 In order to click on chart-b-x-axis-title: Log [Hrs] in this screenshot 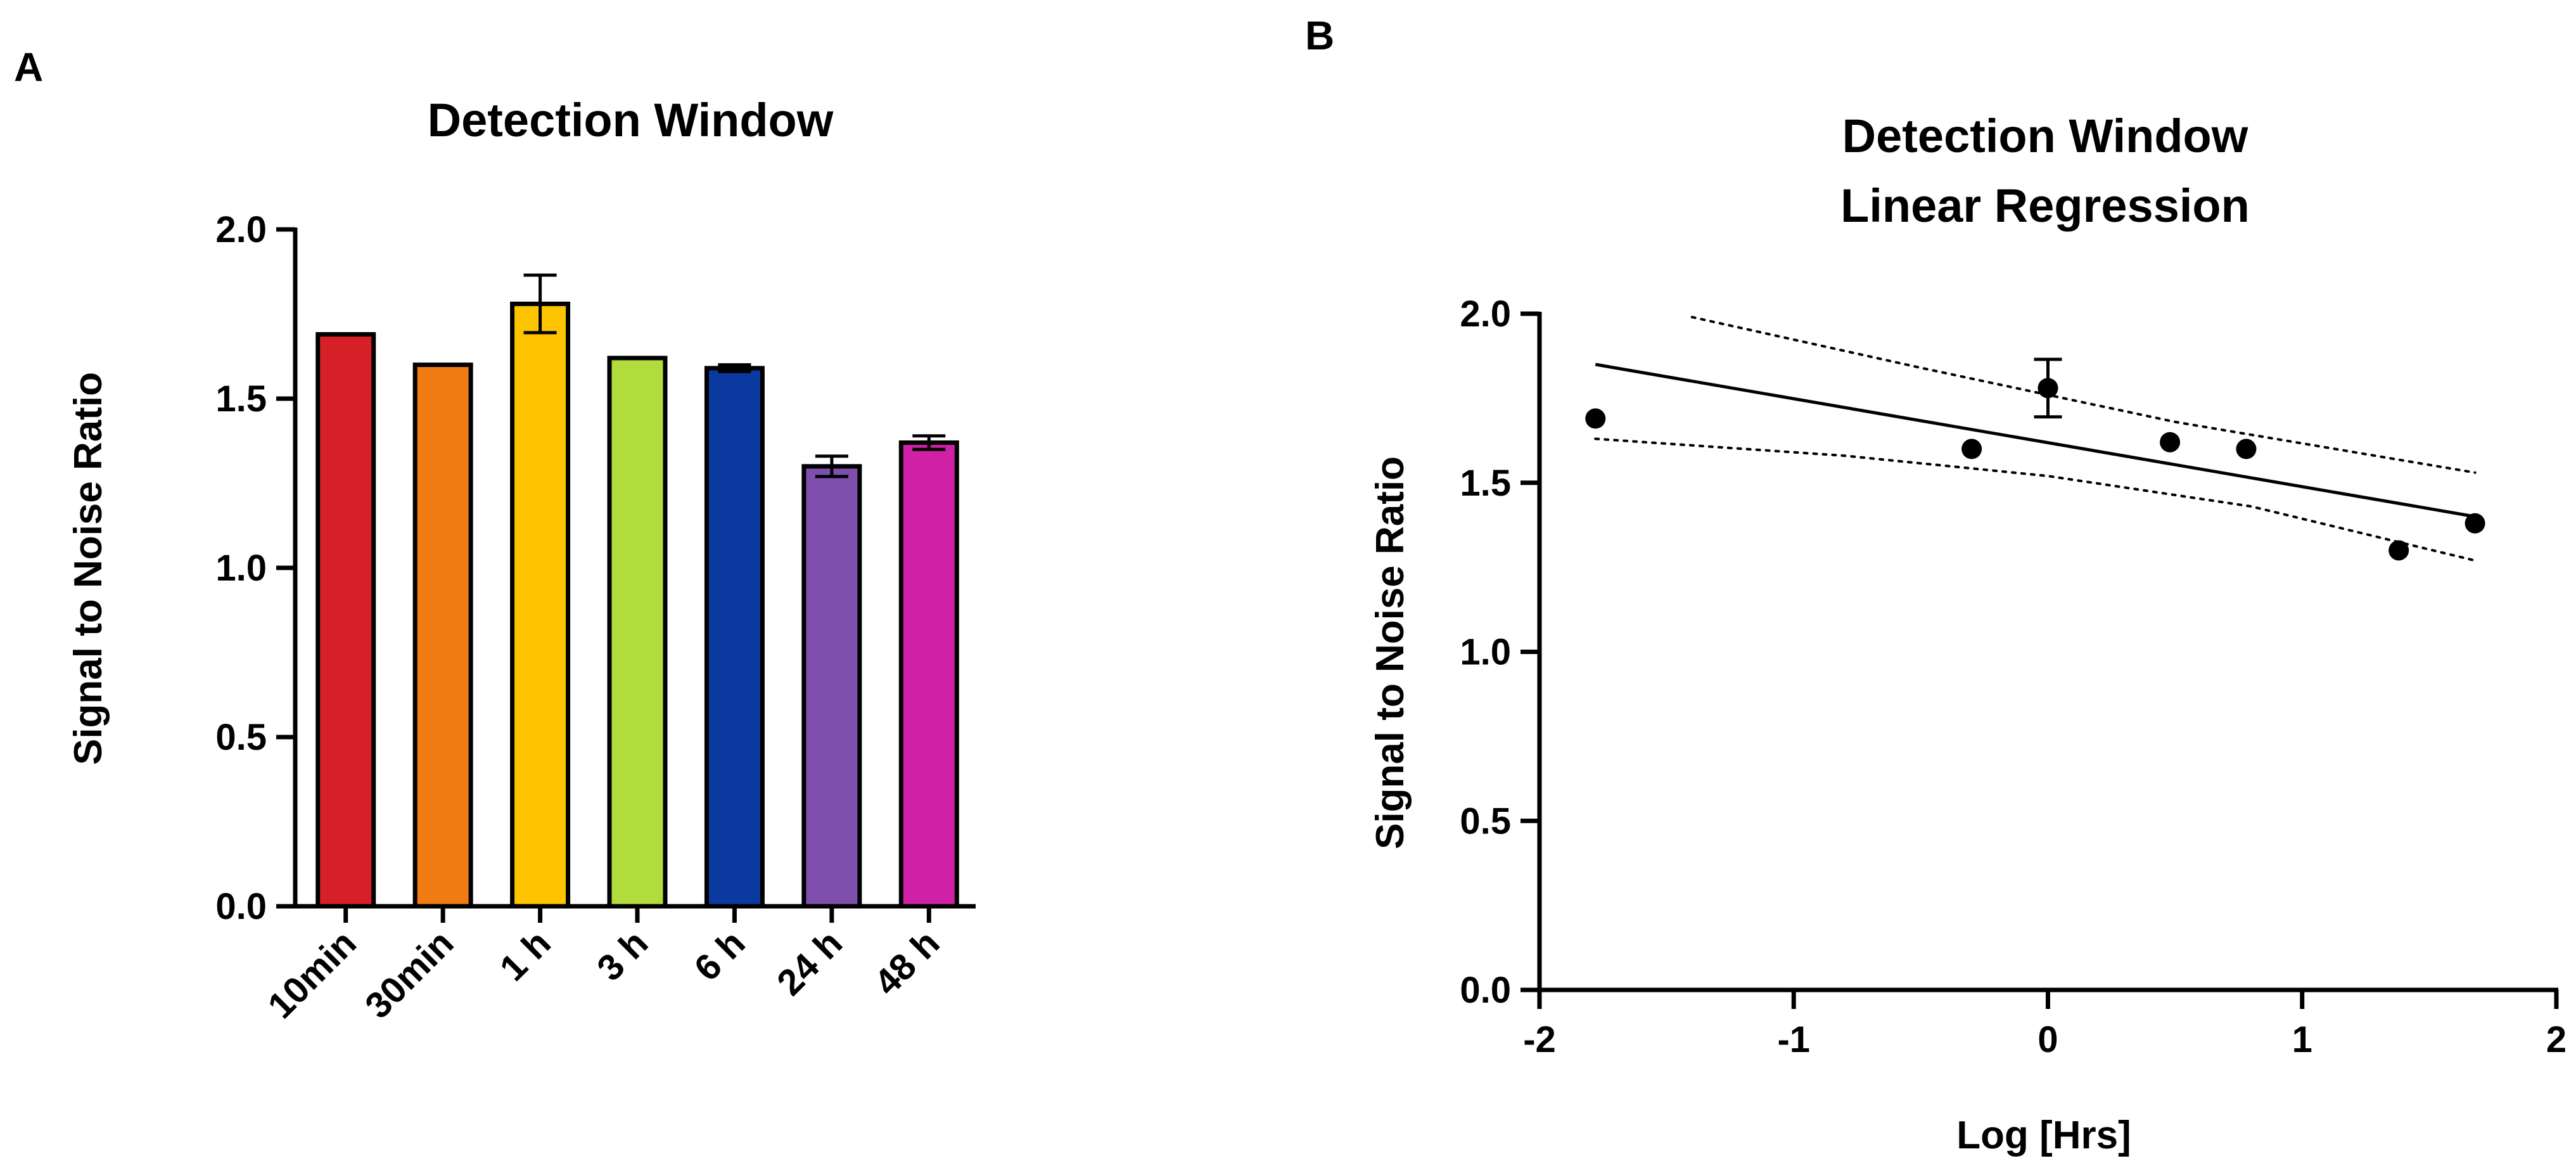, I will do `click(2044, 1135)`.